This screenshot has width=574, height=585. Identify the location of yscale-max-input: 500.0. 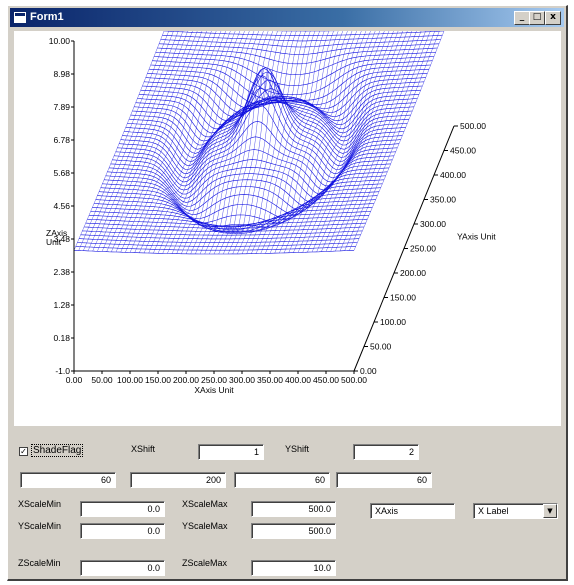
(293, 531).